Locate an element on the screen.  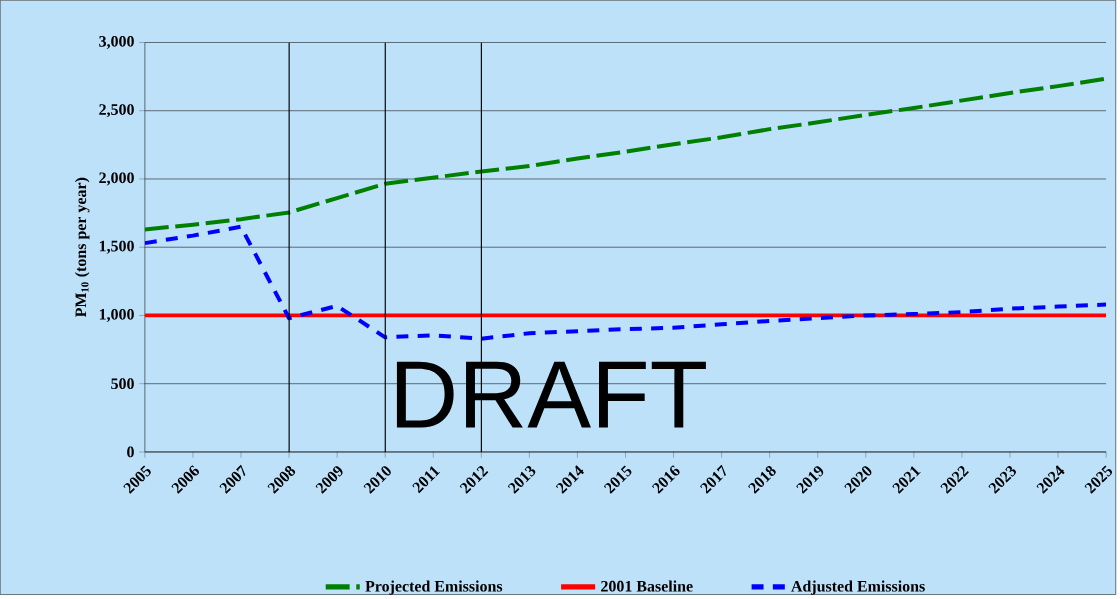
y-tick-label: 2,000 is located at coordinates (116, 179).